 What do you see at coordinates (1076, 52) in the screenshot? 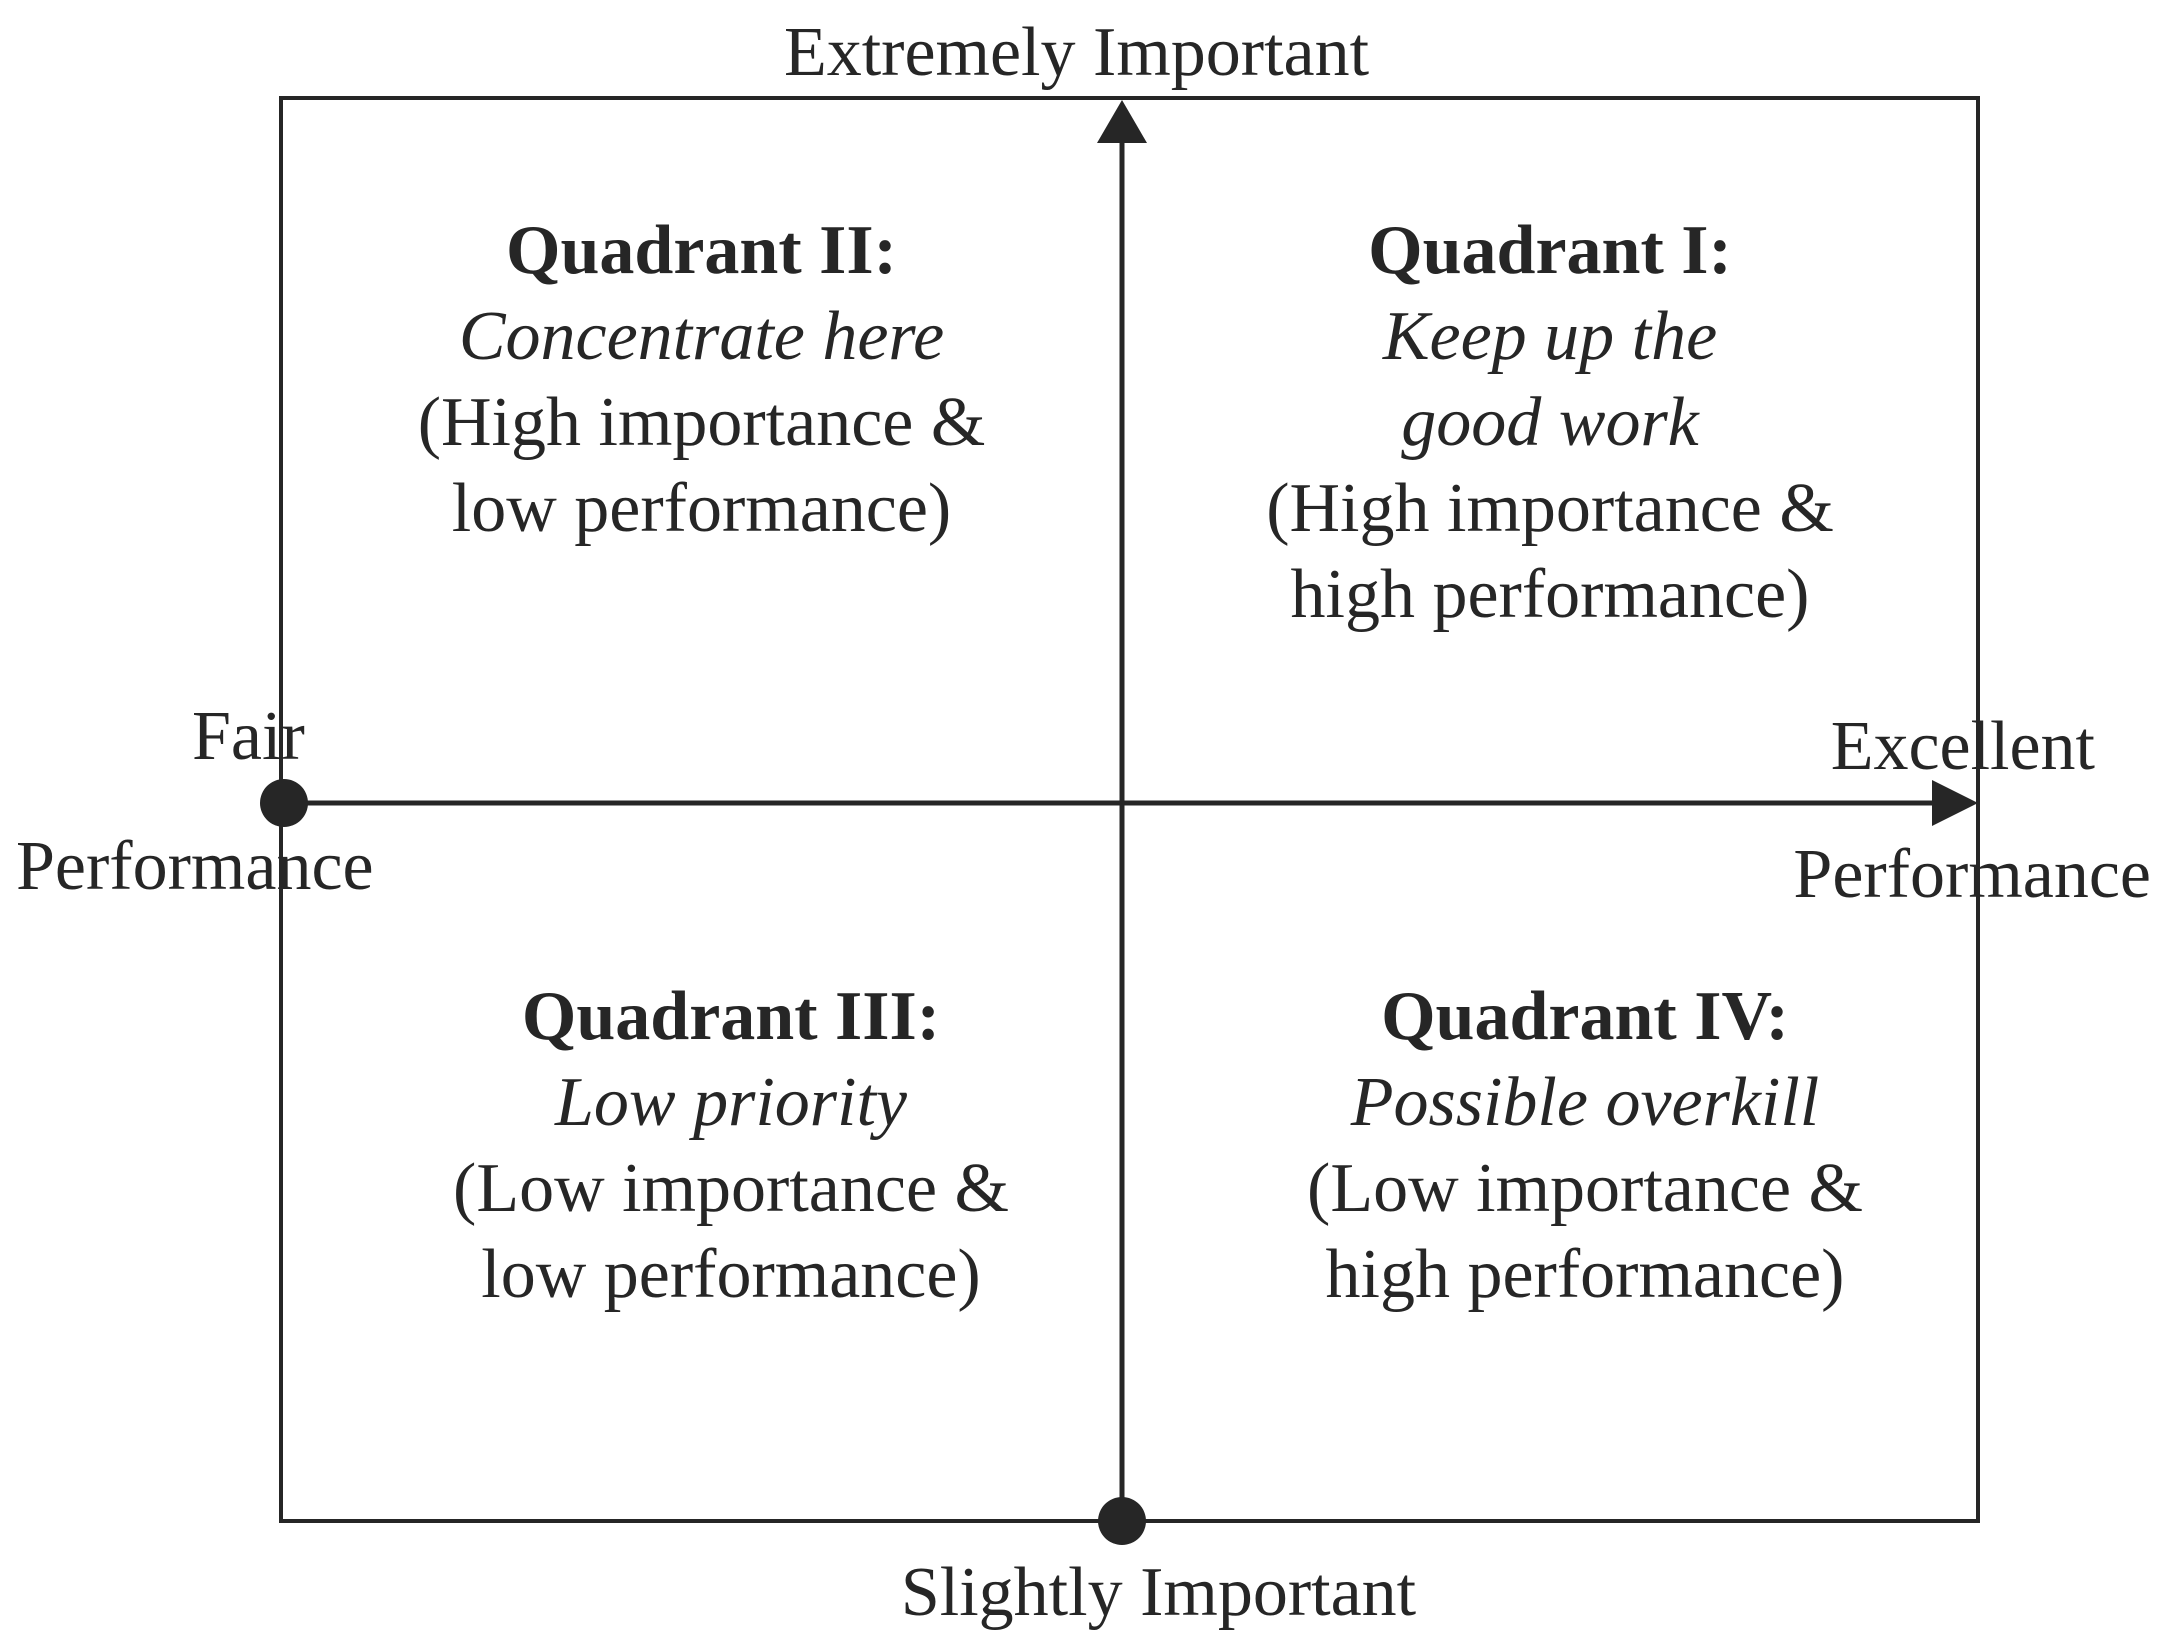
I see `top-axis-label: Extremely Important` at bounding box center [1076, 52].